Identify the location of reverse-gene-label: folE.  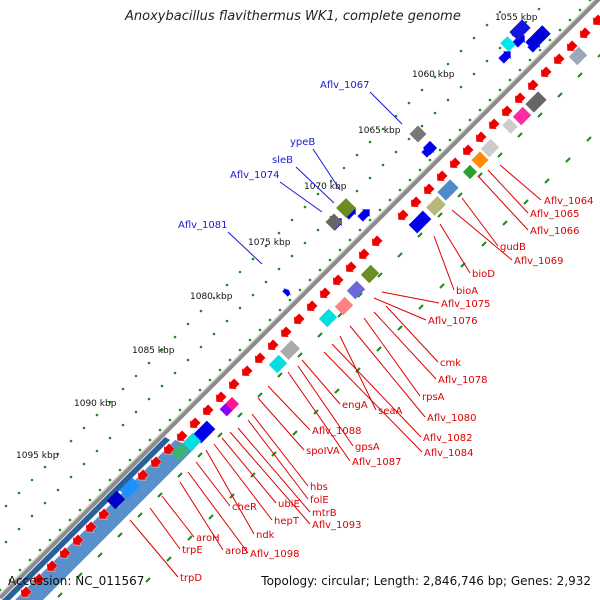
(319, 500).